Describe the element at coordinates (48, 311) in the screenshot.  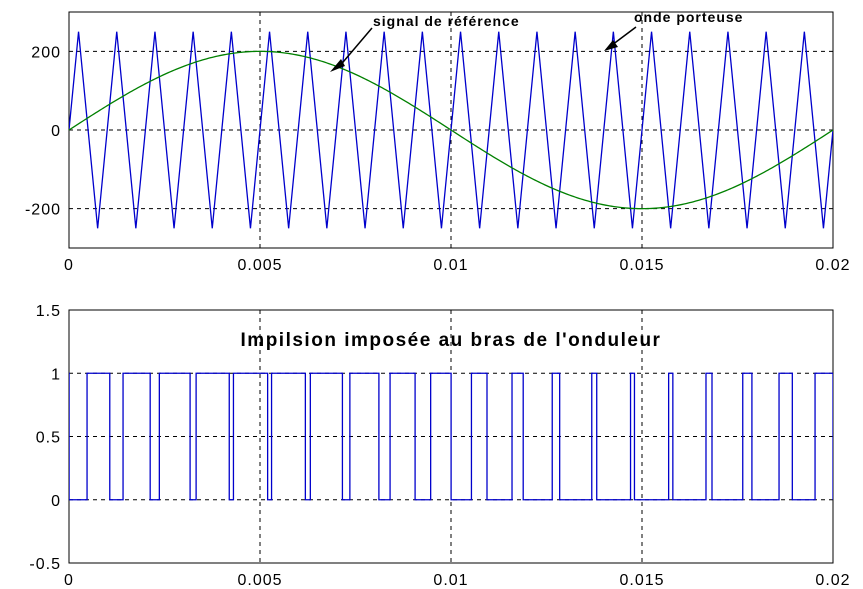
I see `bottom-y-tick-label: 1.5` at that location.